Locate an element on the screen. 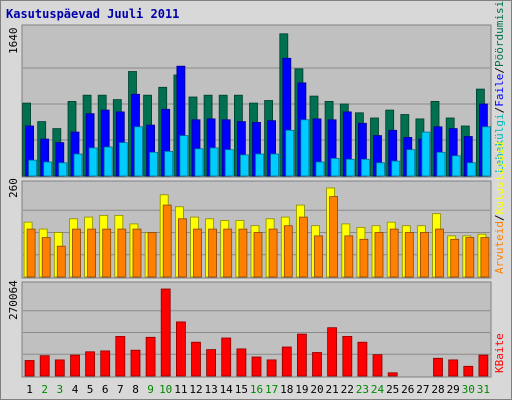 The image size is (512, 400). panel-bottom-legend: KBaite is located at coordinates (499, 353).